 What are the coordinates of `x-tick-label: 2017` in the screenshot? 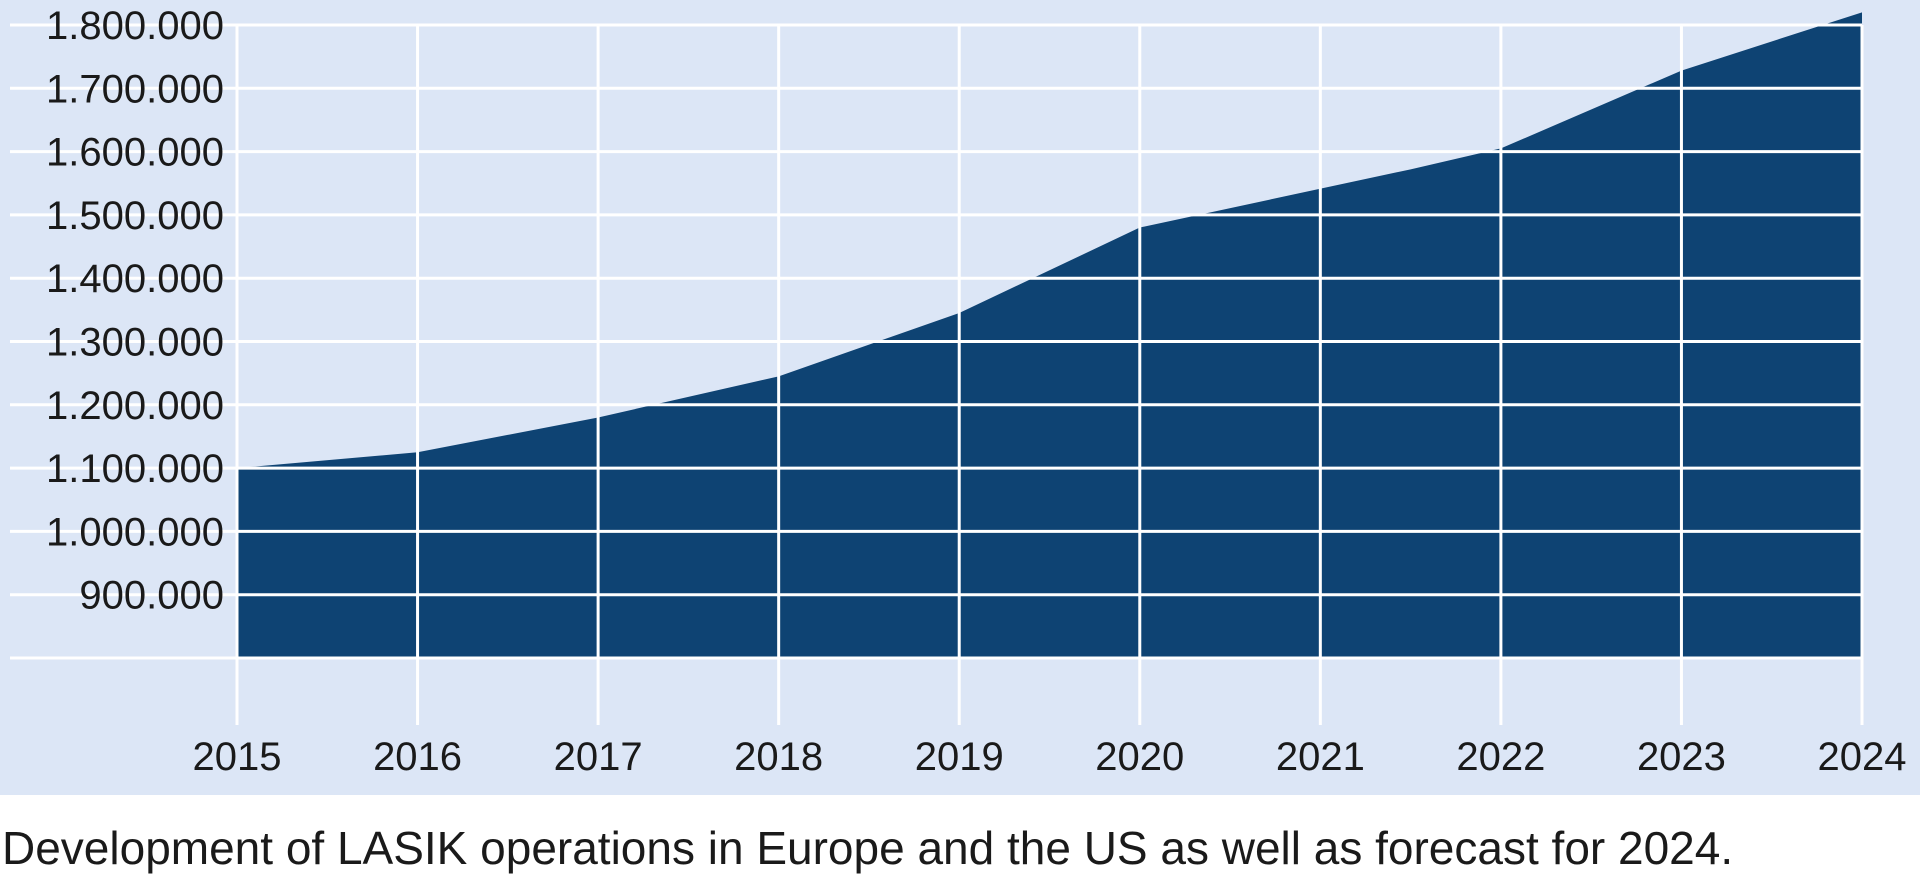 It's located at (598, 757).